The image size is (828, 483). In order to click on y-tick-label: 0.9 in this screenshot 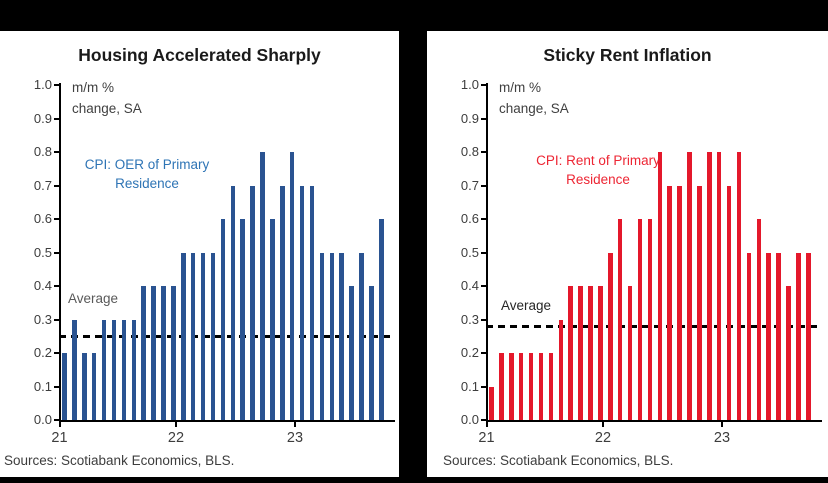, I will do `click(469, 118)`.